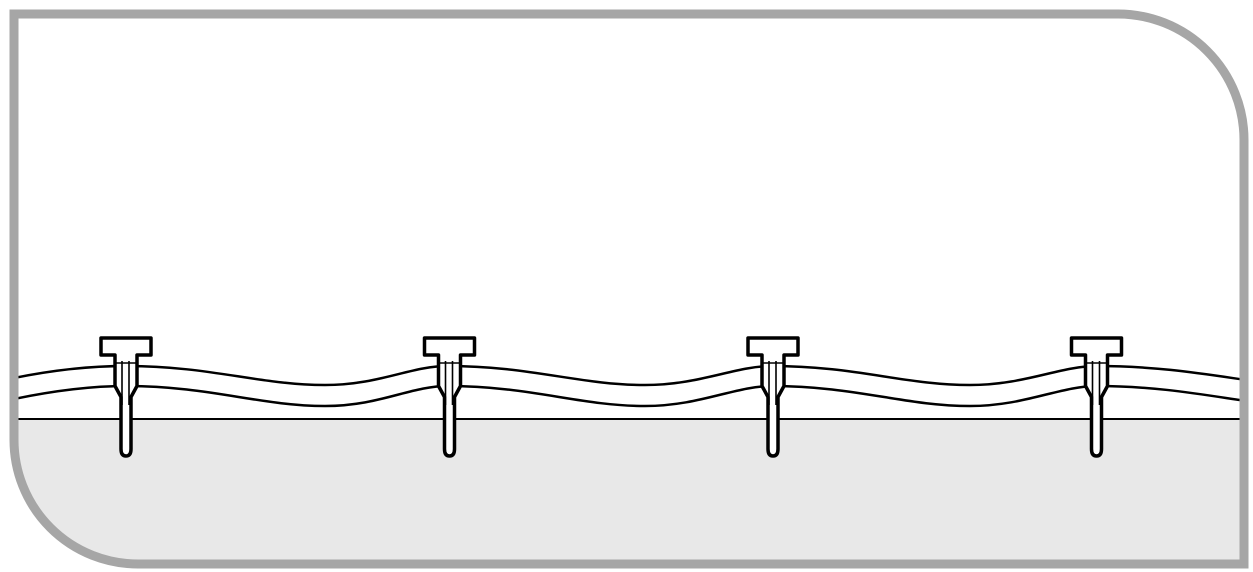 The height and width of the screenshot is (572, 1253). What do you see at coordinates (629, 396) in the screenshot?
I see `tubing-lower-edge` at bounding box center [629, 396].